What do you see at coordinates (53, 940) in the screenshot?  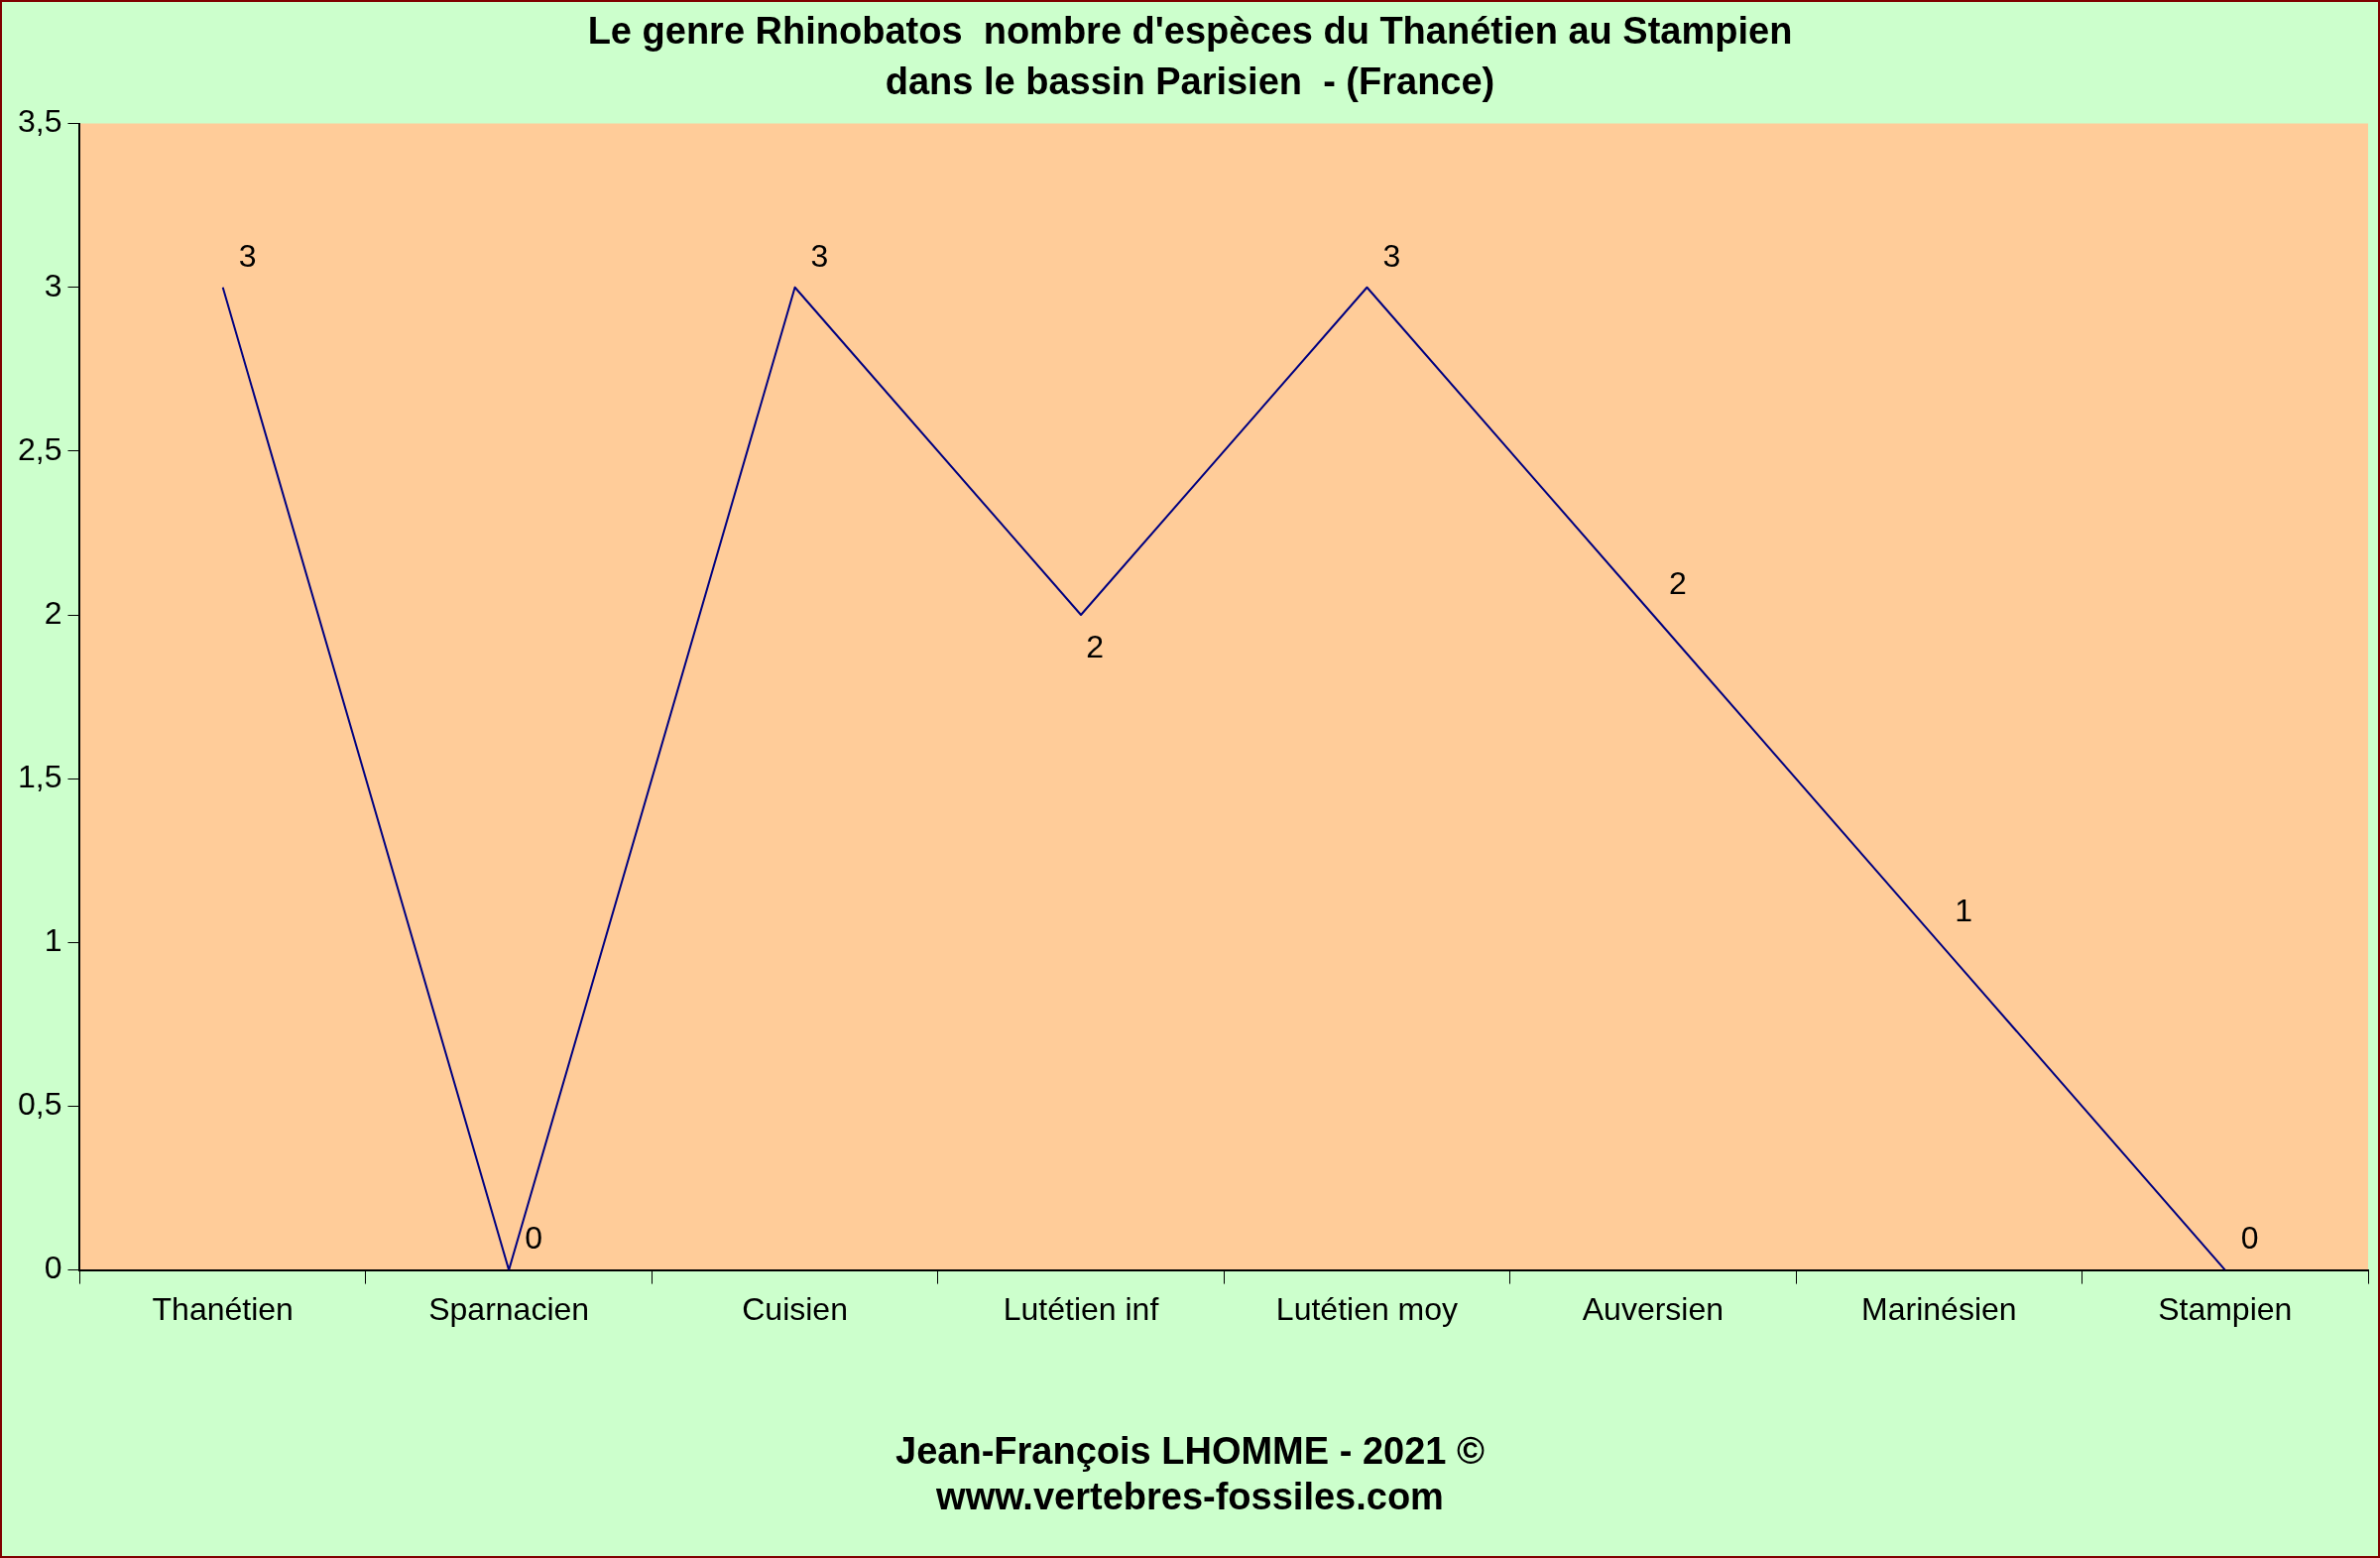 I see `y-tick-label: 1` at bounding box center [53, 940].